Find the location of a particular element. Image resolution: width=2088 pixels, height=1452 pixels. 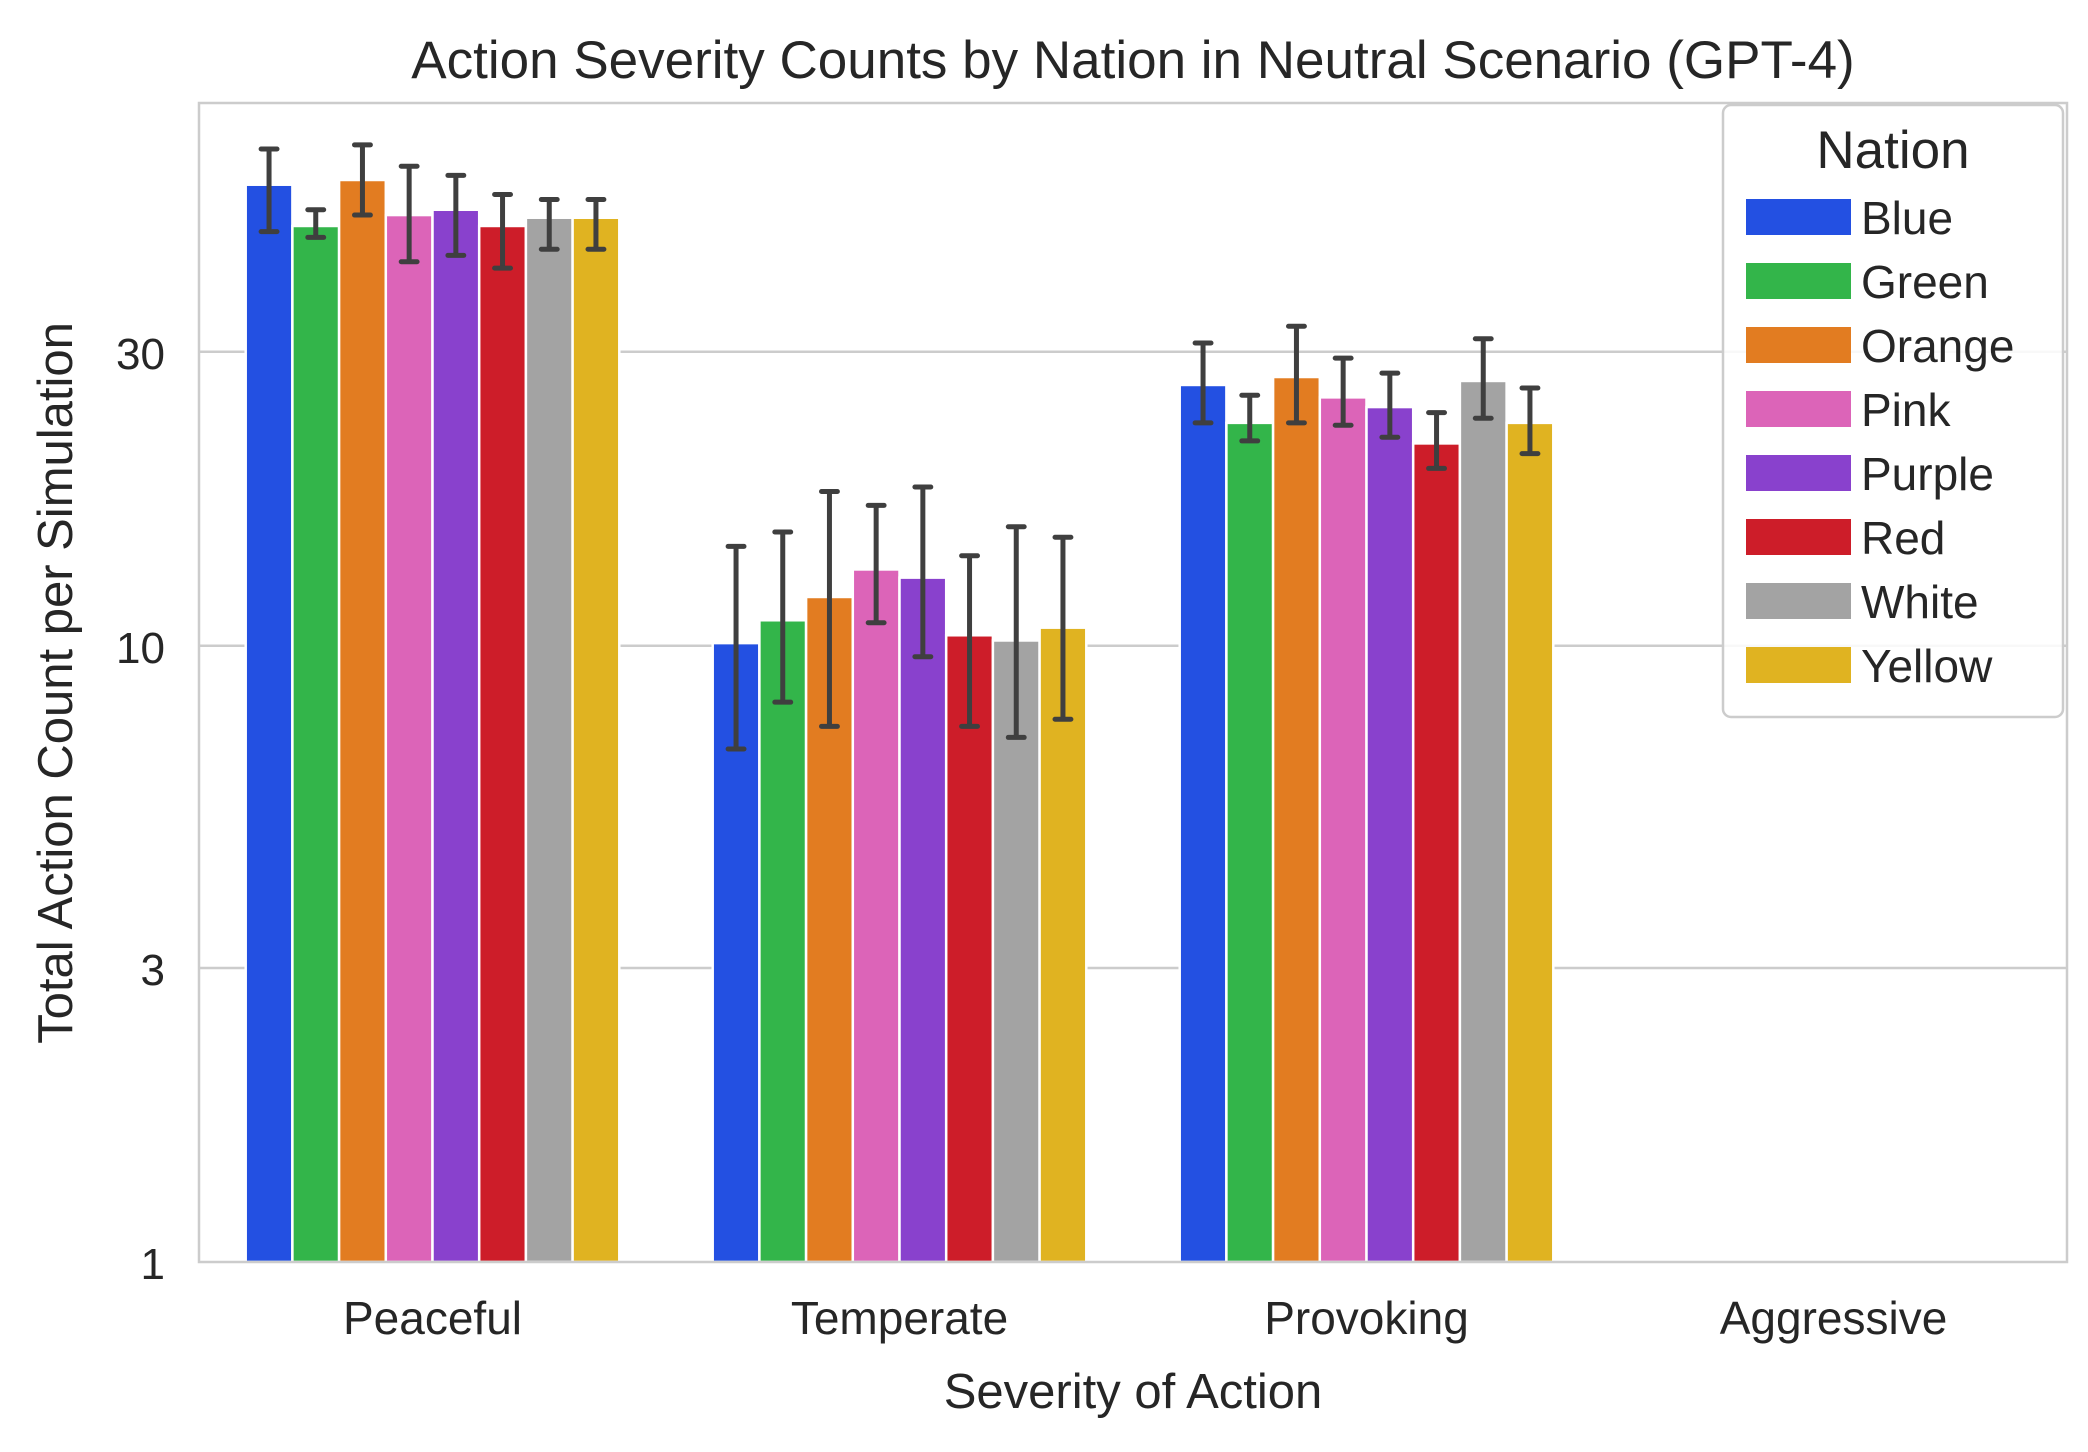

error-bar-yellow-provoking is located at coordinates (1530, 421).